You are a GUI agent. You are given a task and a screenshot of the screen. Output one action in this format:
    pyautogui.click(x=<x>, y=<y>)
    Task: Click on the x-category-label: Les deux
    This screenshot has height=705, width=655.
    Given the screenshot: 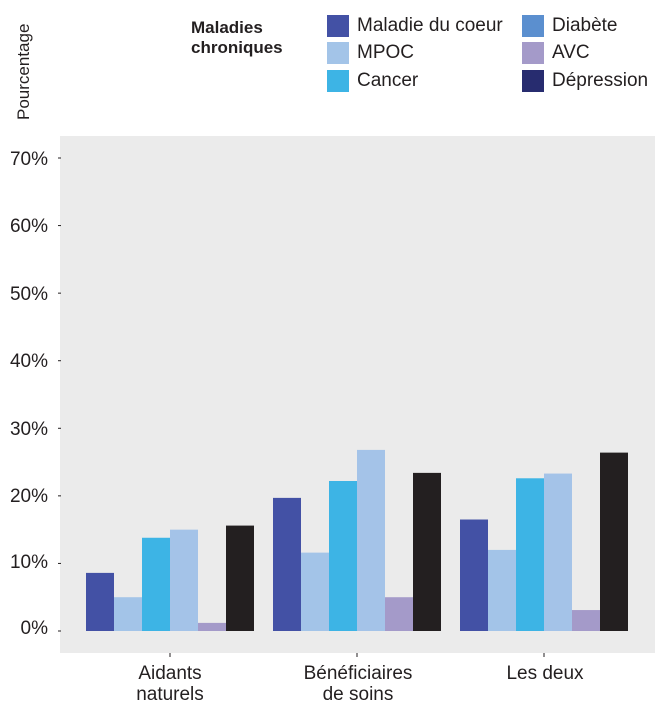 What is the action you would take?
    pyautogui.click(x=545, y=673)
    